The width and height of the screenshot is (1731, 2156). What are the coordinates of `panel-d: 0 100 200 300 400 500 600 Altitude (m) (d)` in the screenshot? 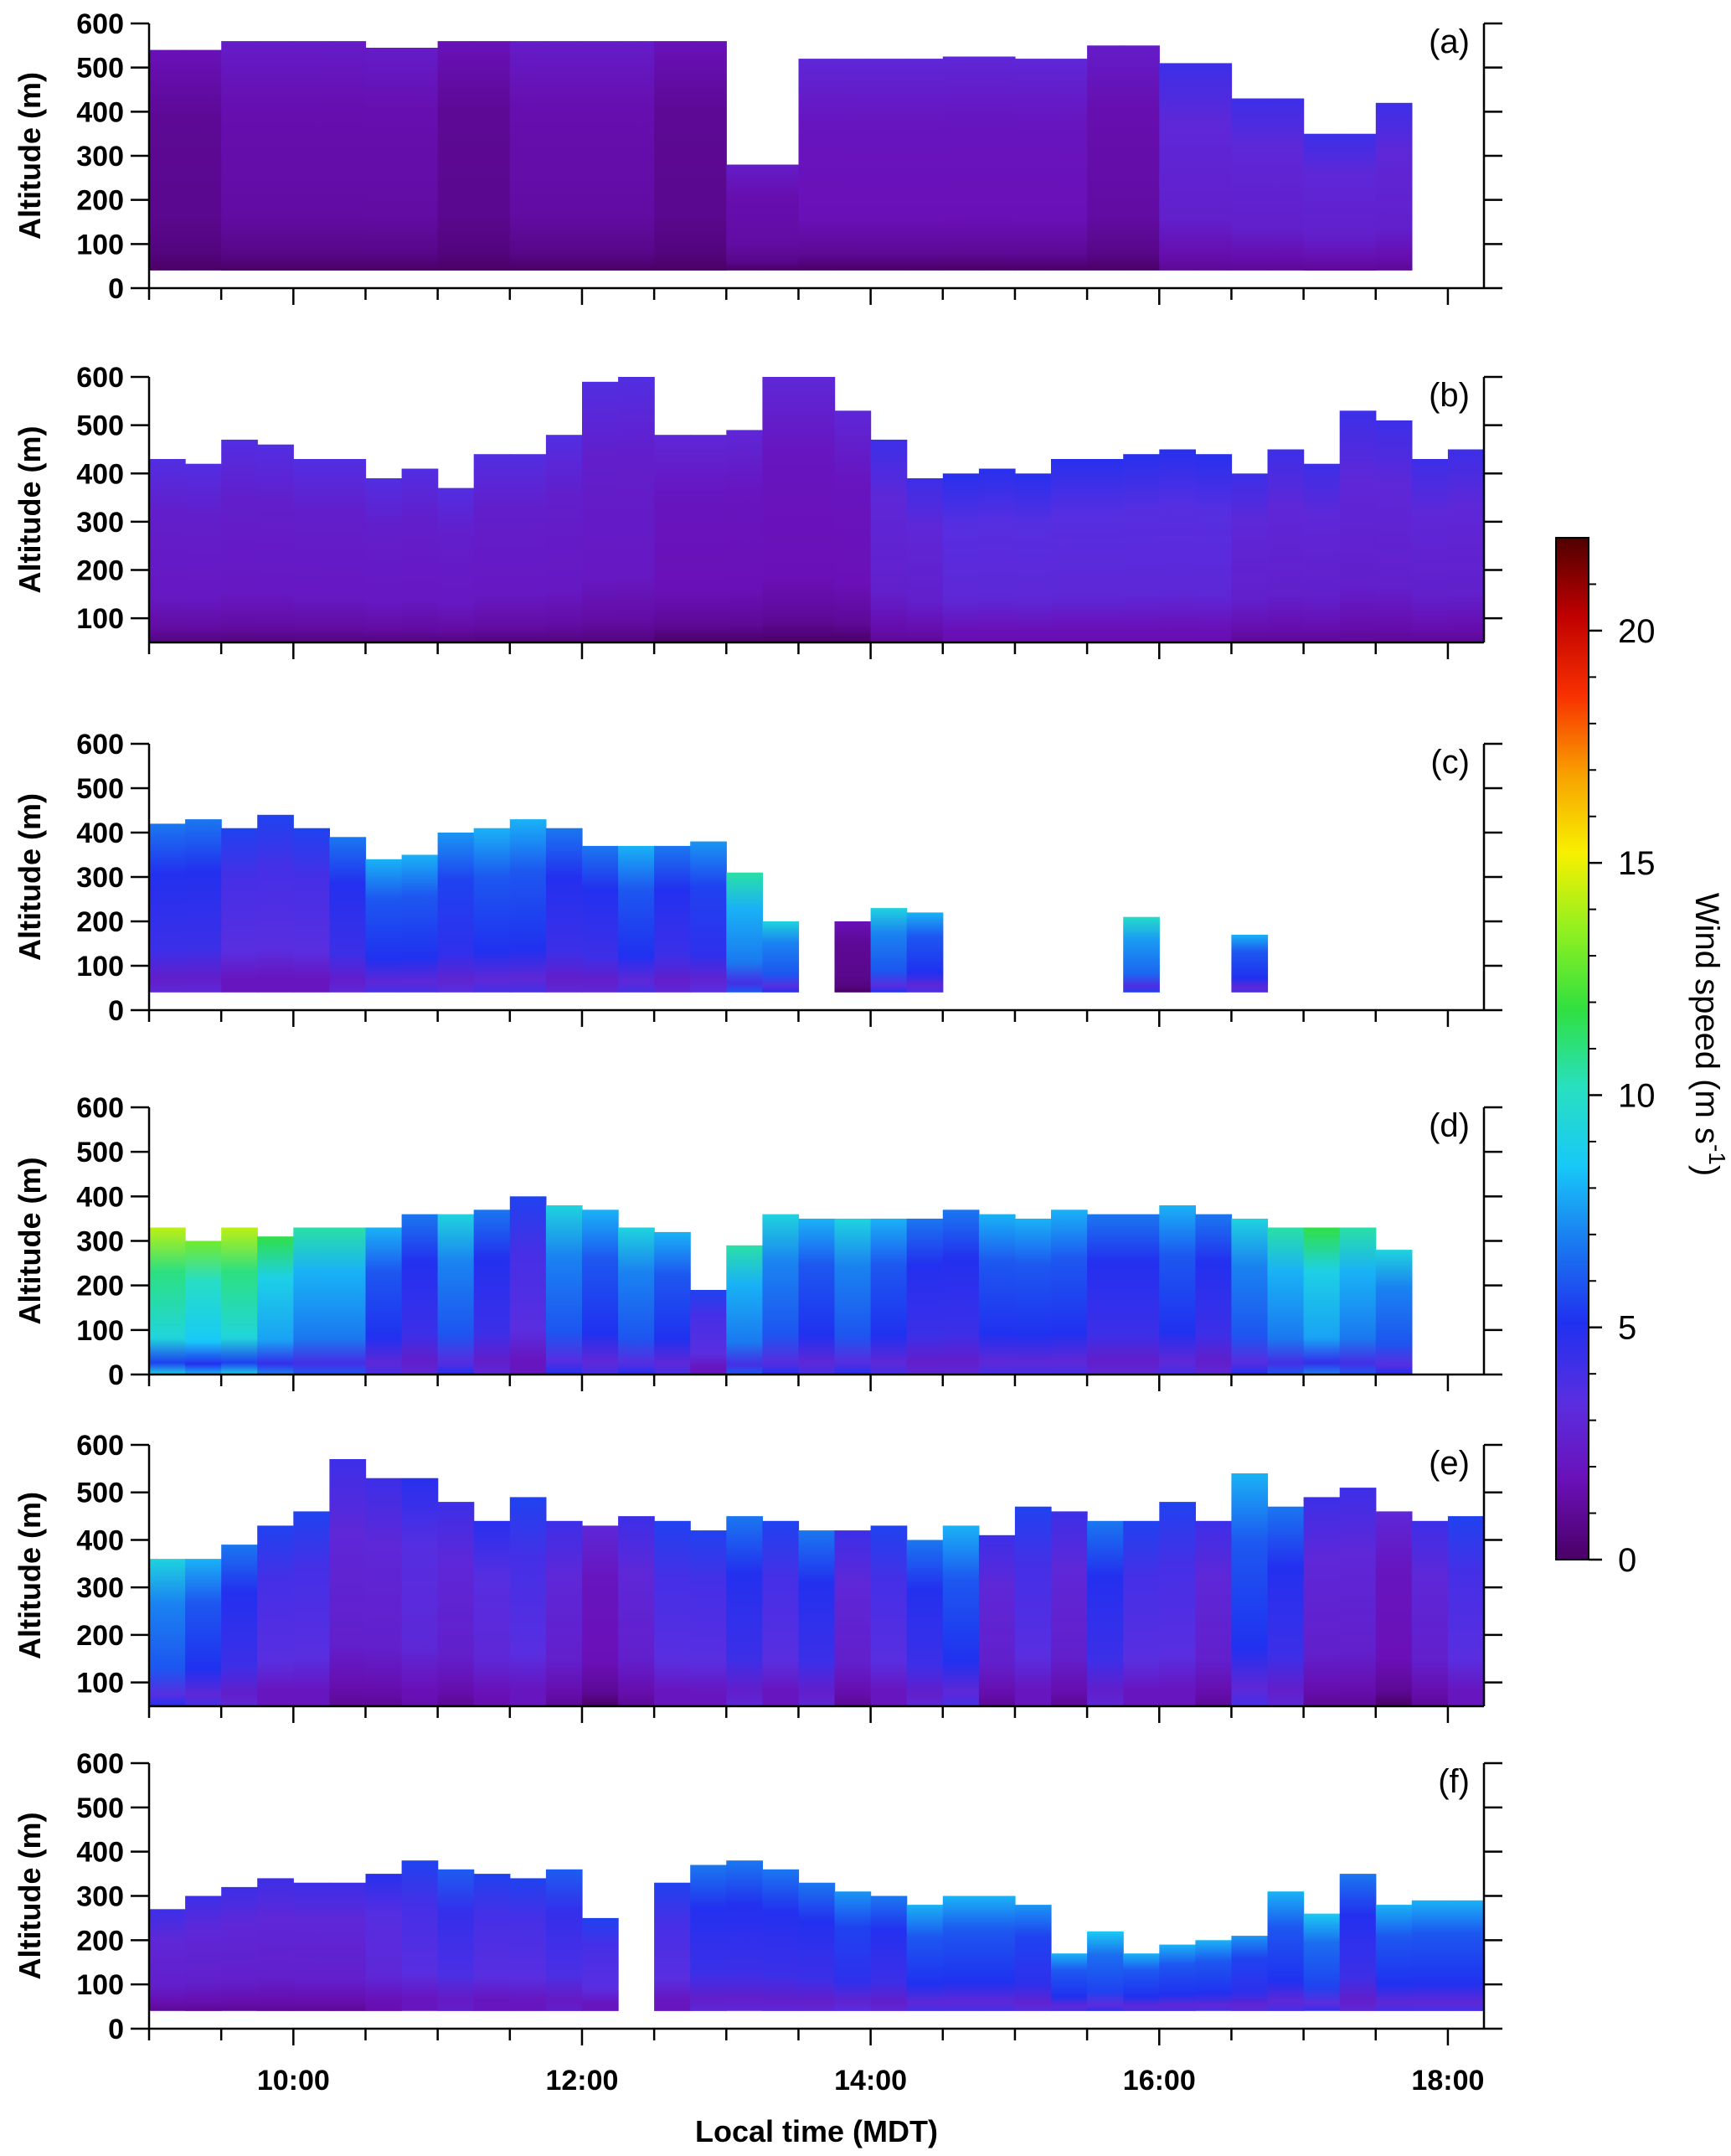 It's located at (757, 1242).